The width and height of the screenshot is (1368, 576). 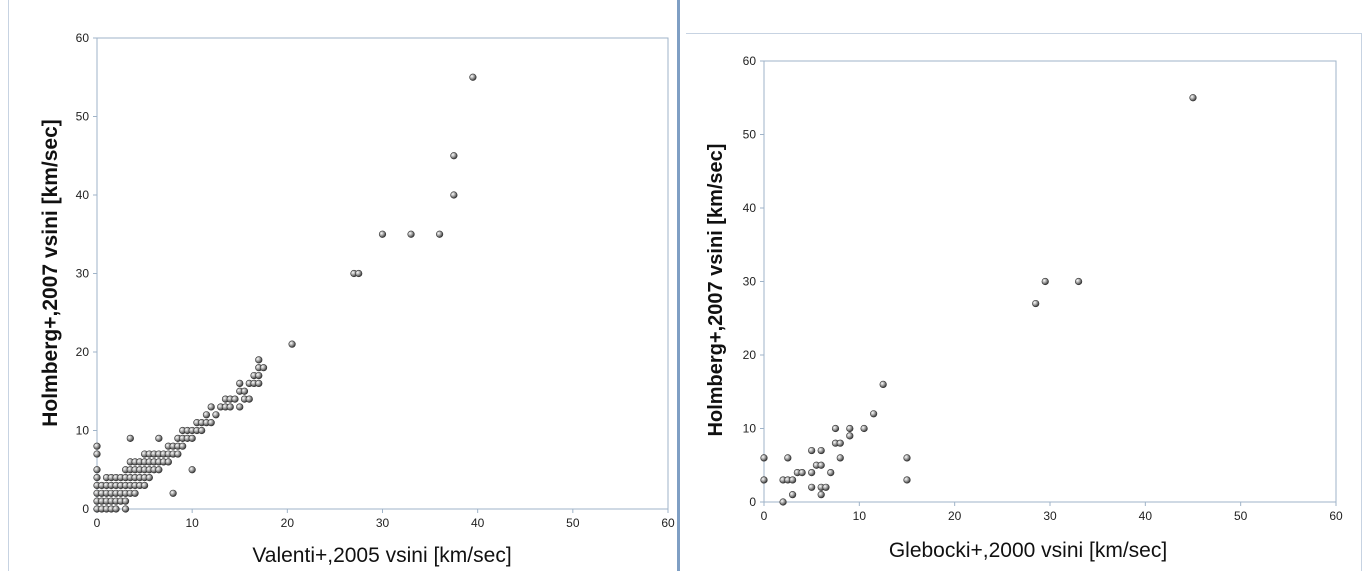 I want to click on panel-divider, so click(x=678, y=285).